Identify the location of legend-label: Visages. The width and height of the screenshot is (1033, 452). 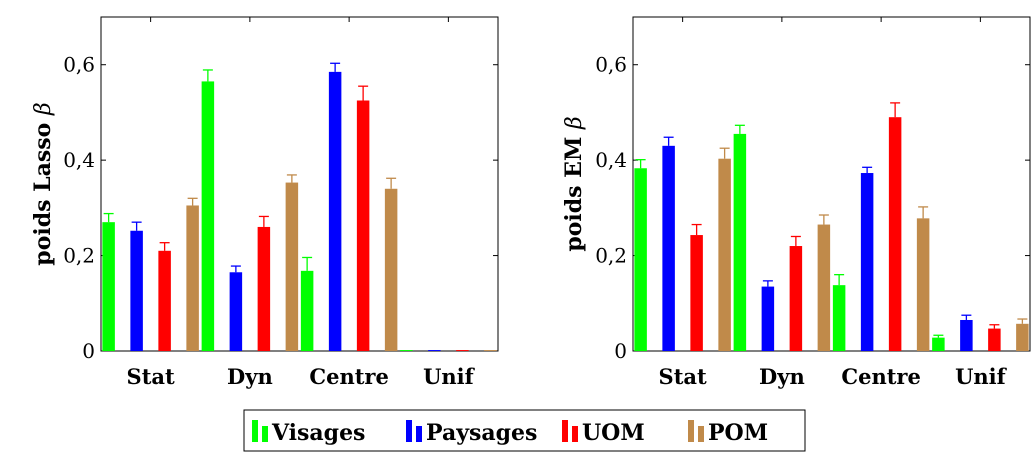
(318, 433).